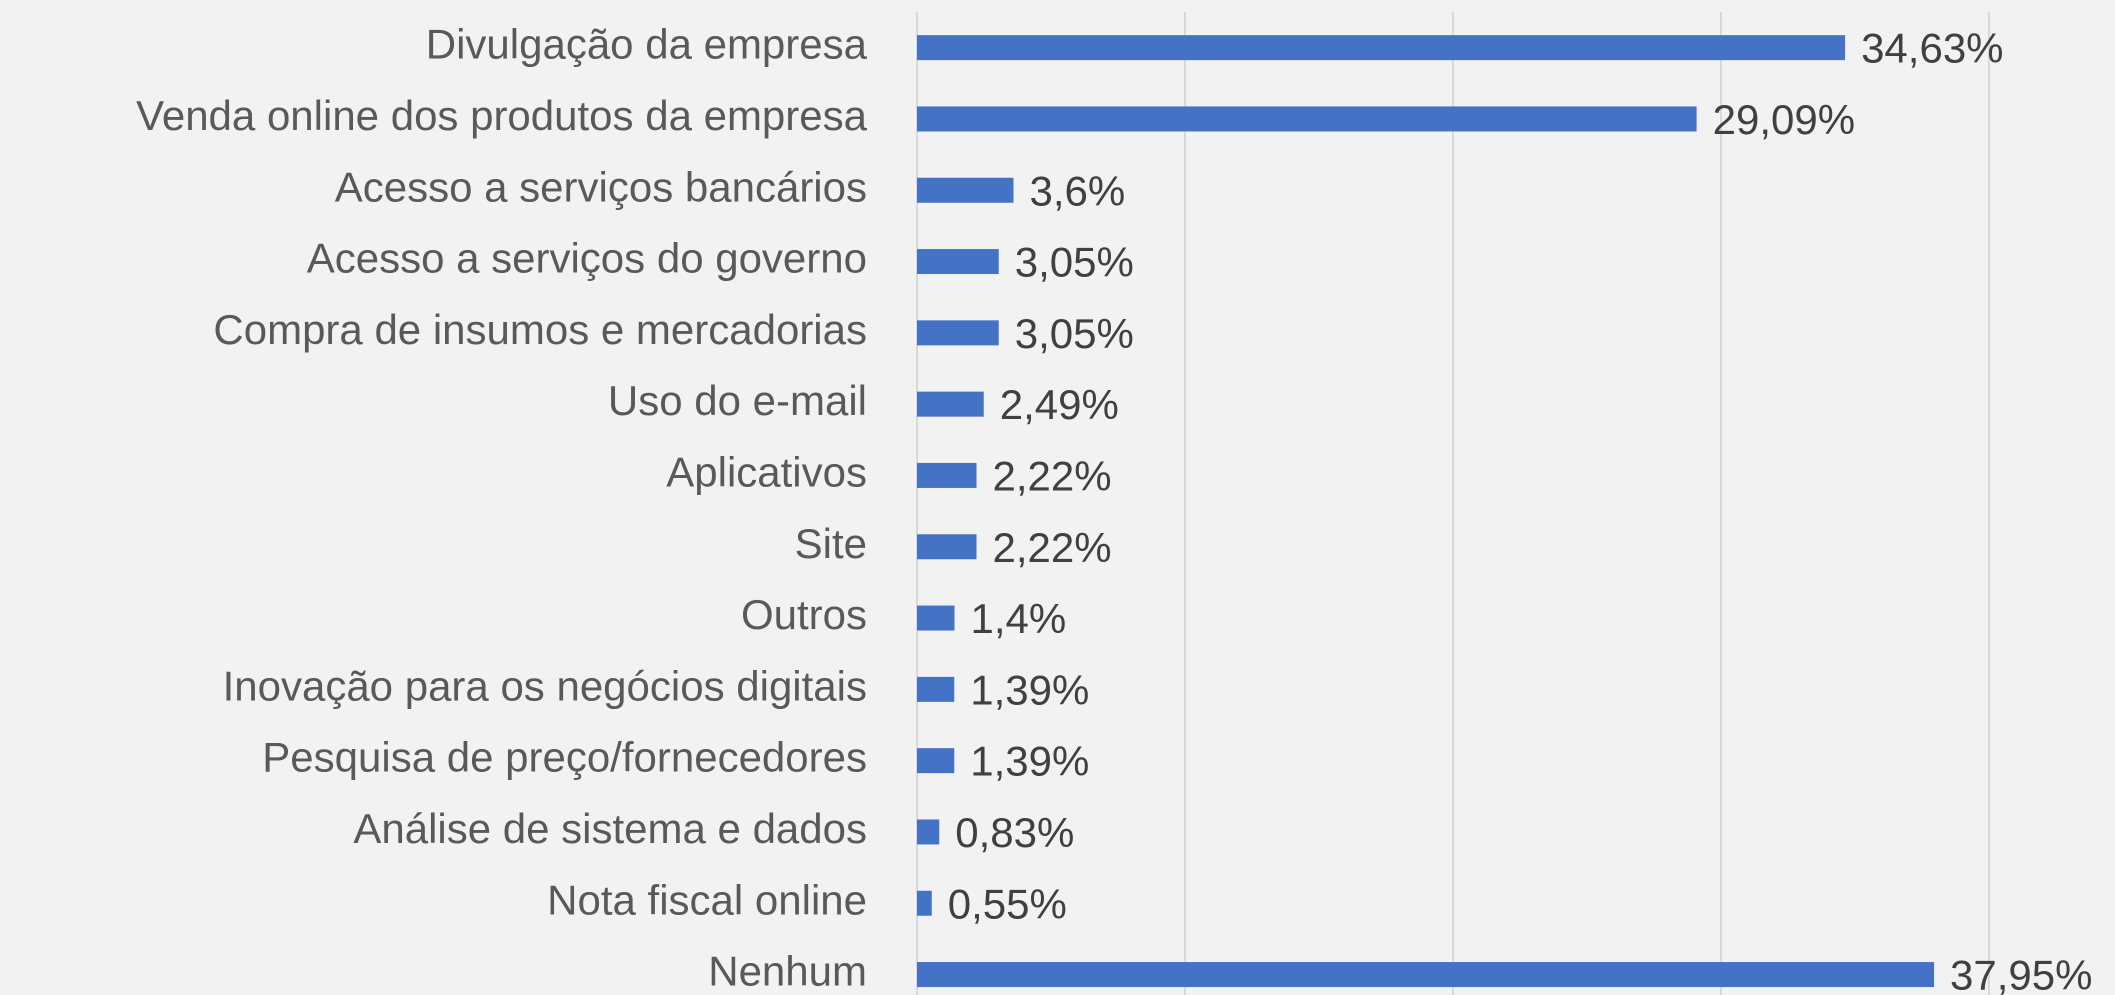 This screenshot has height=995, width=2115. What do you see at coordinates (1784, 119) in the screenshot?
I see `value-label: 29,09%` at bounding box center [1784, 119].